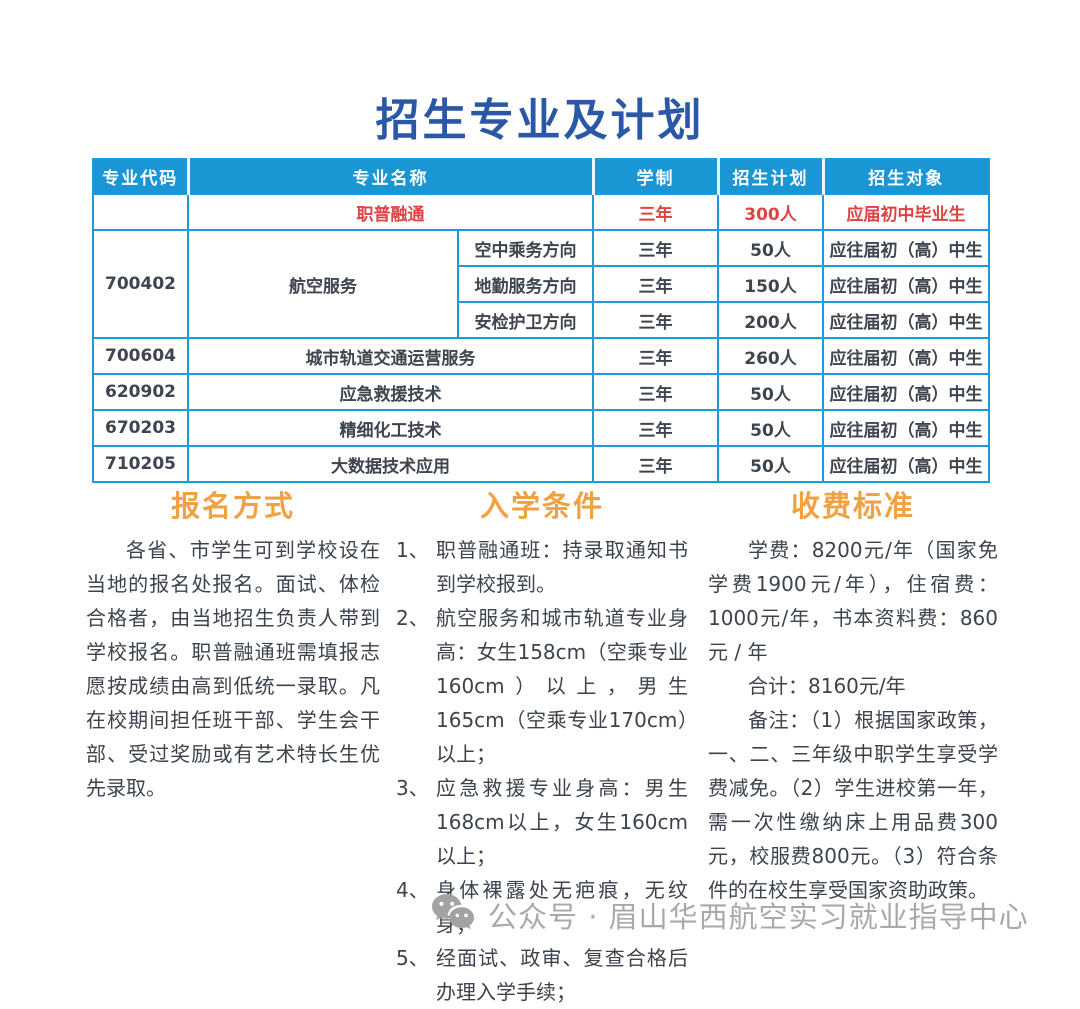 Image resolution: width=1080 pixels, height=1009 pixels. What do you see at coordinates (770, 284) in the screenshot?
I see `cell-plan: 150人` at bounding box center [770, 284].